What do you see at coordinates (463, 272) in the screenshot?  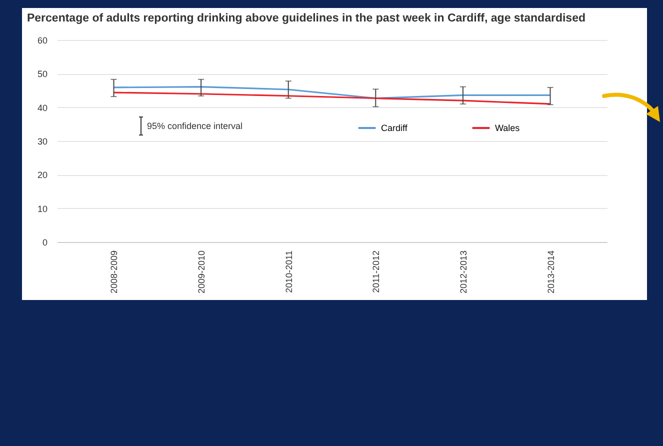 I see `x-tick-label: 2012-2013` at bounding box center [463, 272].